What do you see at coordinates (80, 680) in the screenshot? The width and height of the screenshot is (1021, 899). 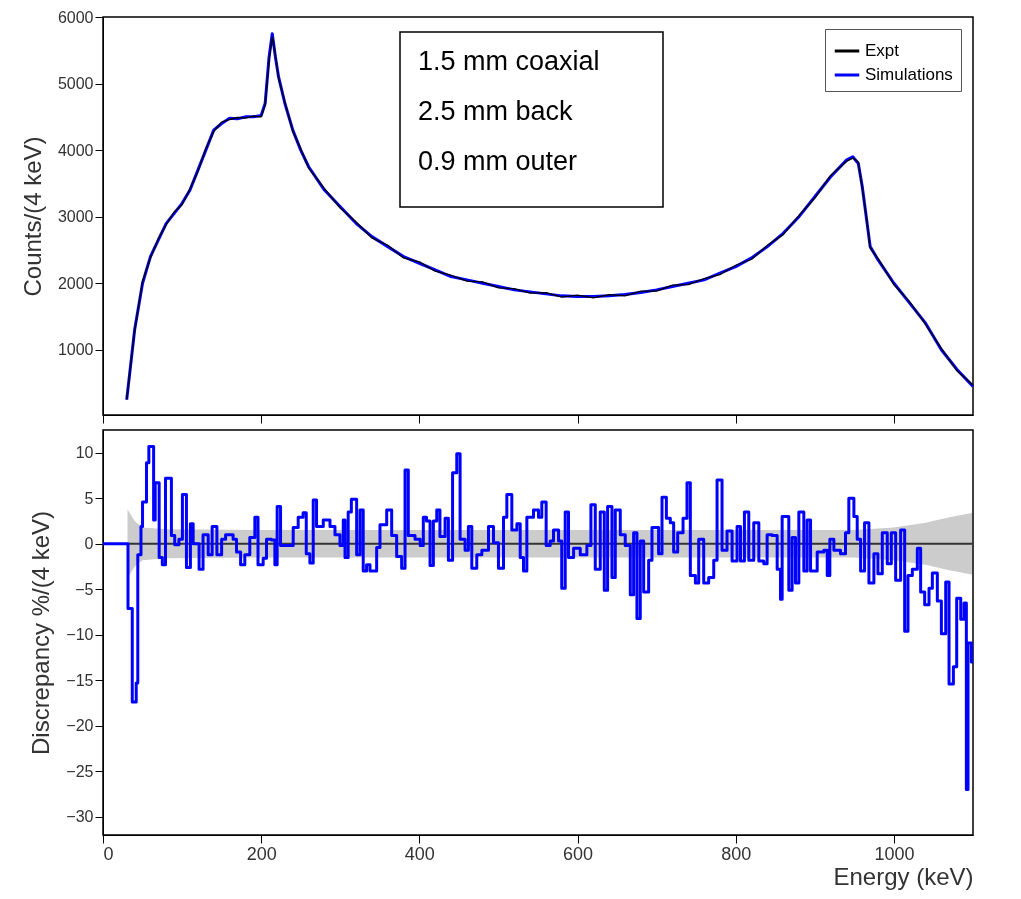 I see `y-tick-label: −15` at bounding box center [80, 680].